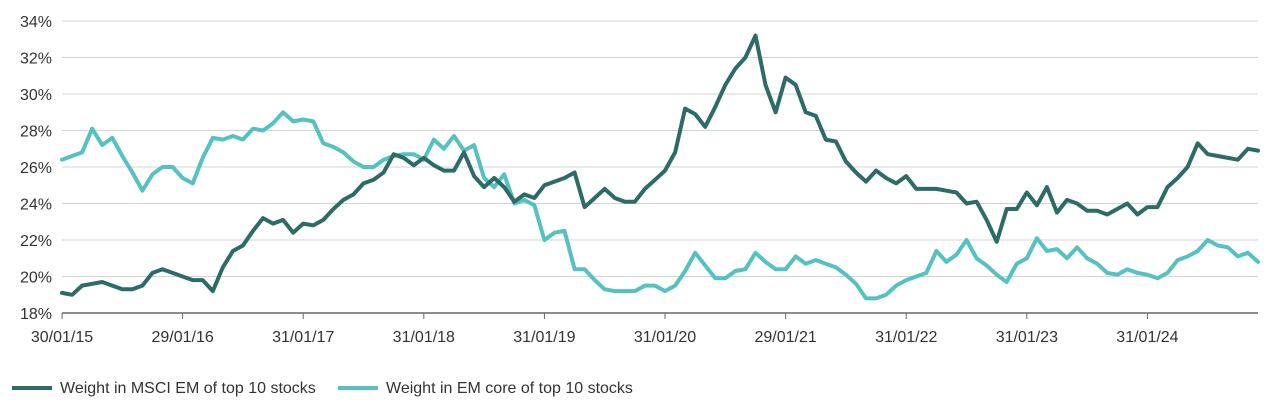 This screenshot has width=1280, height=419. I want to click on y-tick-label: 30%, so click(36, 95).